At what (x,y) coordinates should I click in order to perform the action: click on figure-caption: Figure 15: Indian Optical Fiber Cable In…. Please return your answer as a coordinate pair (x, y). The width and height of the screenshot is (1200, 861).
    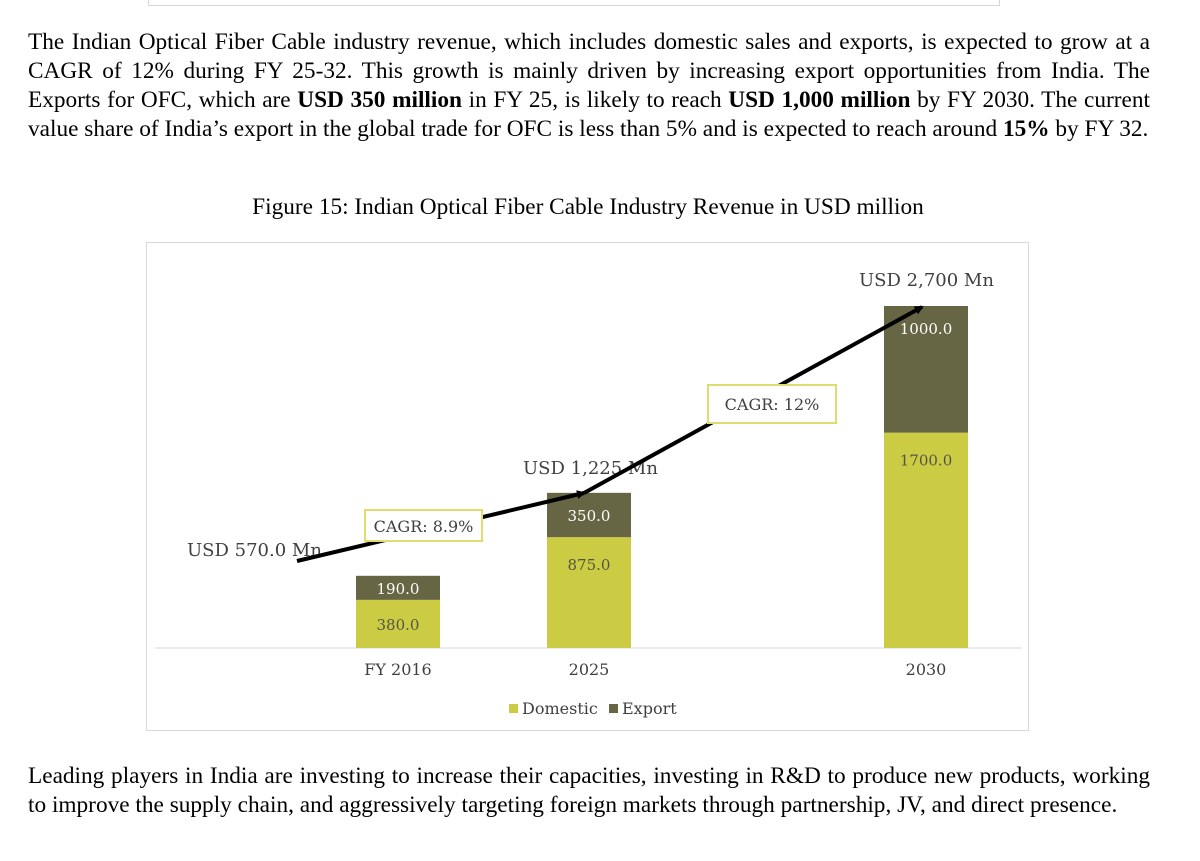
    Looking at the image, I should click on (588, 207).